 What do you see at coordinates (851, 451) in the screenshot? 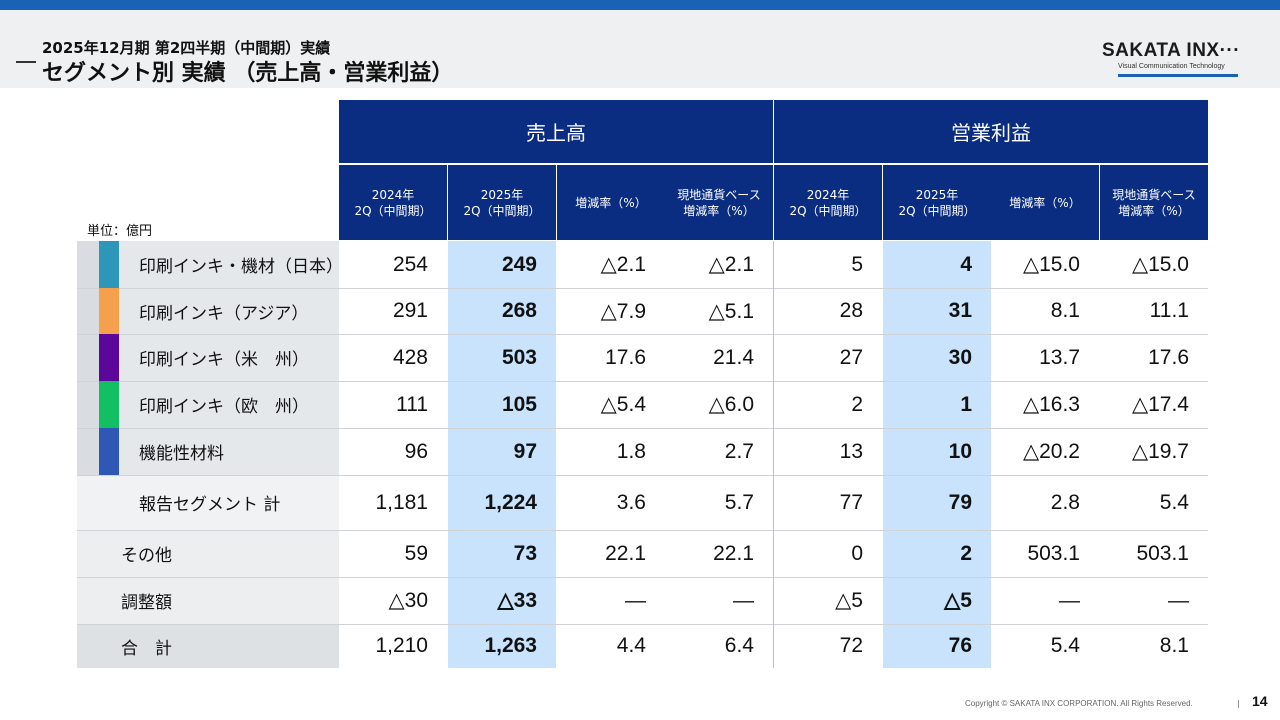
I see `table-cell: 13` at bounding box center [851, 451].